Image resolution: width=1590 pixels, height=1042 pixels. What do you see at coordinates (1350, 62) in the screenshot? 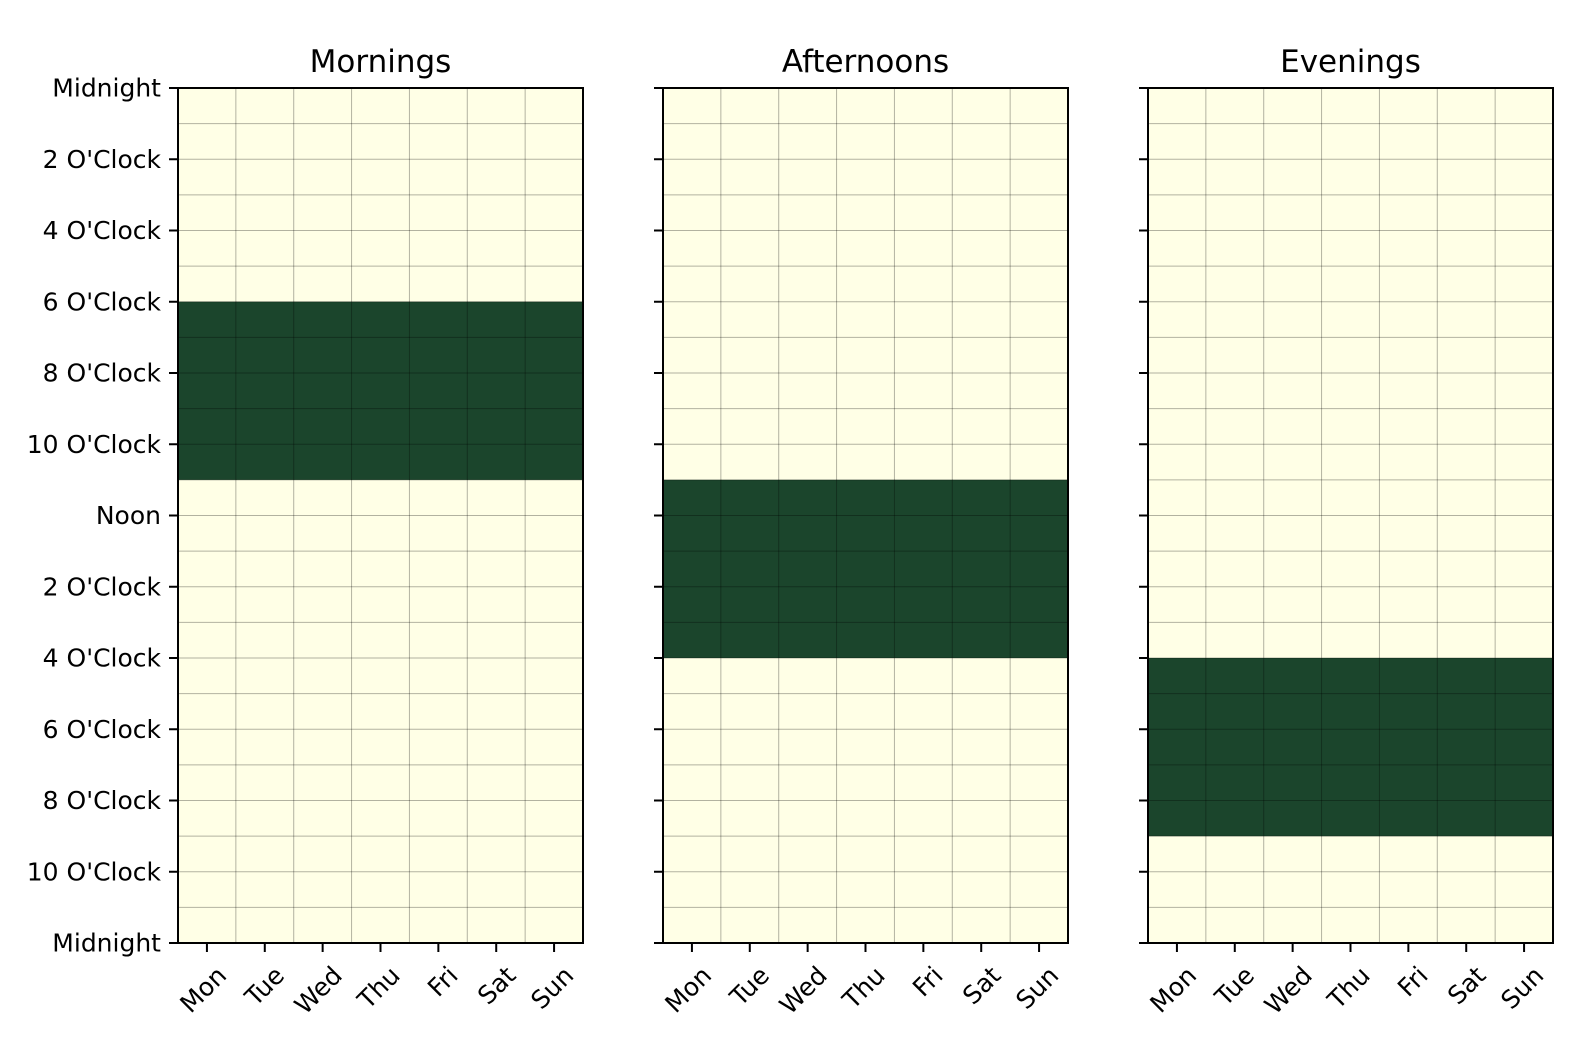
I see `panel-title: Evenings` at bounding box center [1350, 62].